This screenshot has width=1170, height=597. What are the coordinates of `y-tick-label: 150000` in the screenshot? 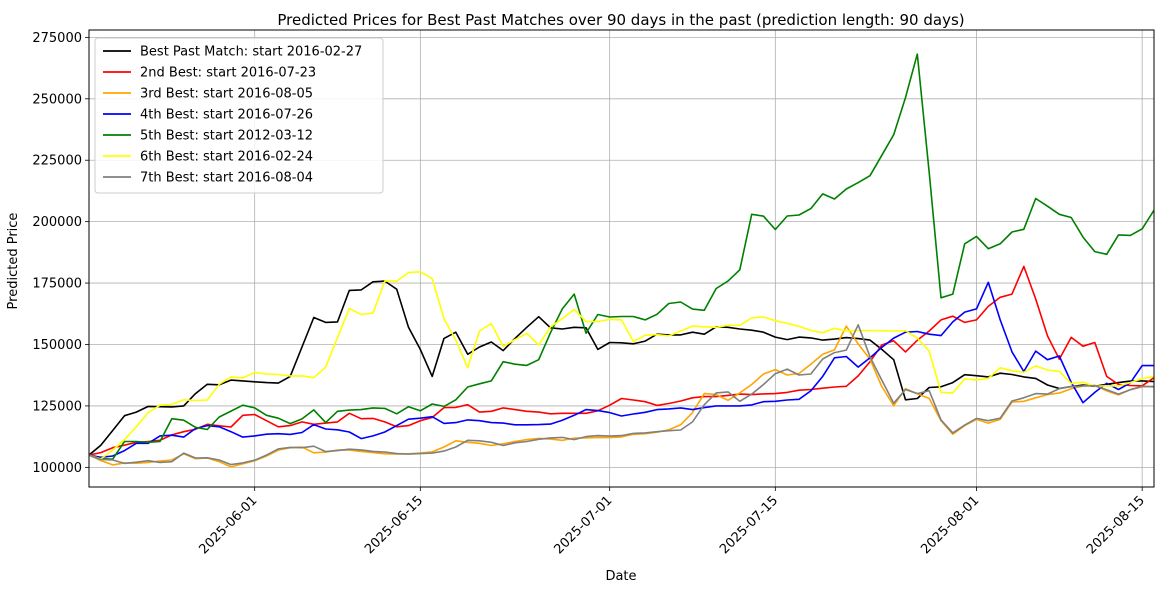 It's located at (57, 345).